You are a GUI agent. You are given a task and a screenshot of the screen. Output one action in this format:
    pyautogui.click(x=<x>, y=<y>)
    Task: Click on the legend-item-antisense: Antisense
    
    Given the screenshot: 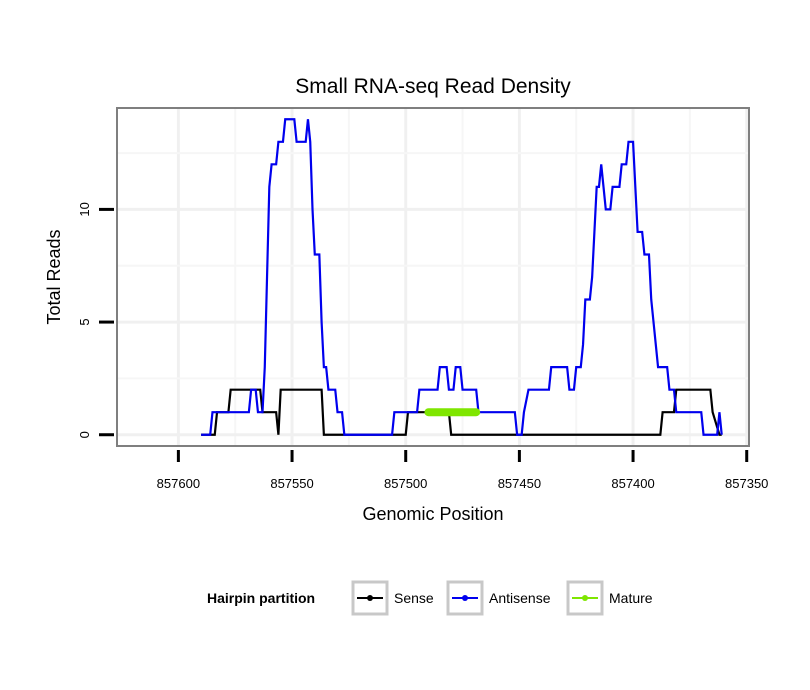 What is the action you would take?
    pyautogui.click(x=498, y=598)
    